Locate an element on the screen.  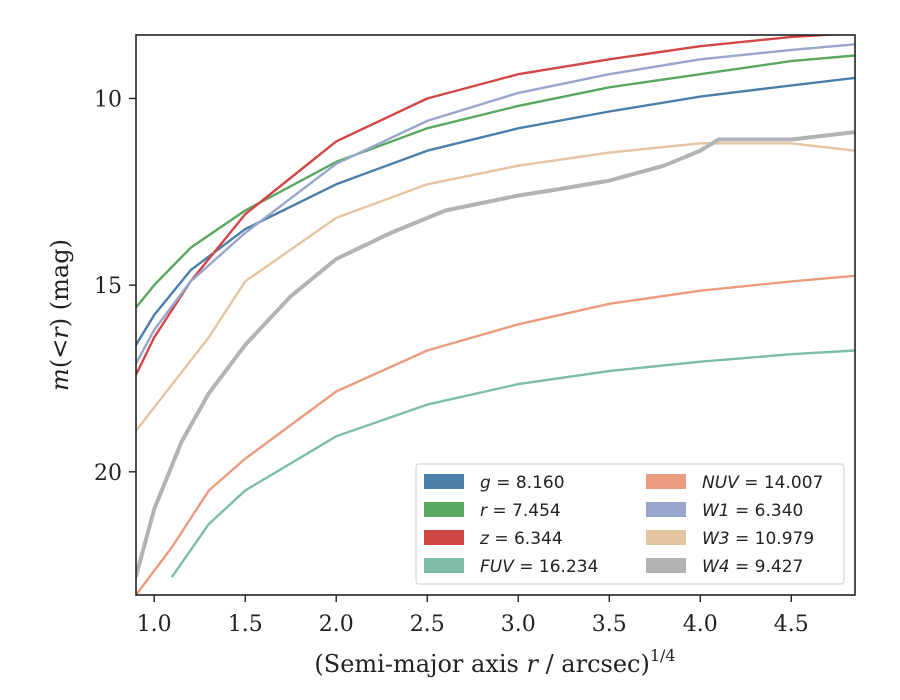
y-axis-ticks: 10 15 20 is located at coordinates (115, 286).